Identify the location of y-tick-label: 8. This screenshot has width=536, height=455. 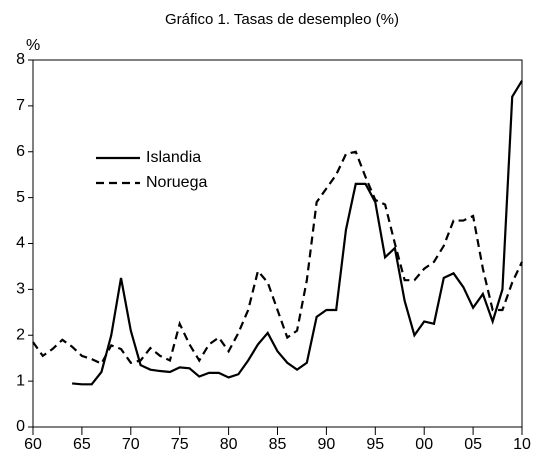
(20, 59).